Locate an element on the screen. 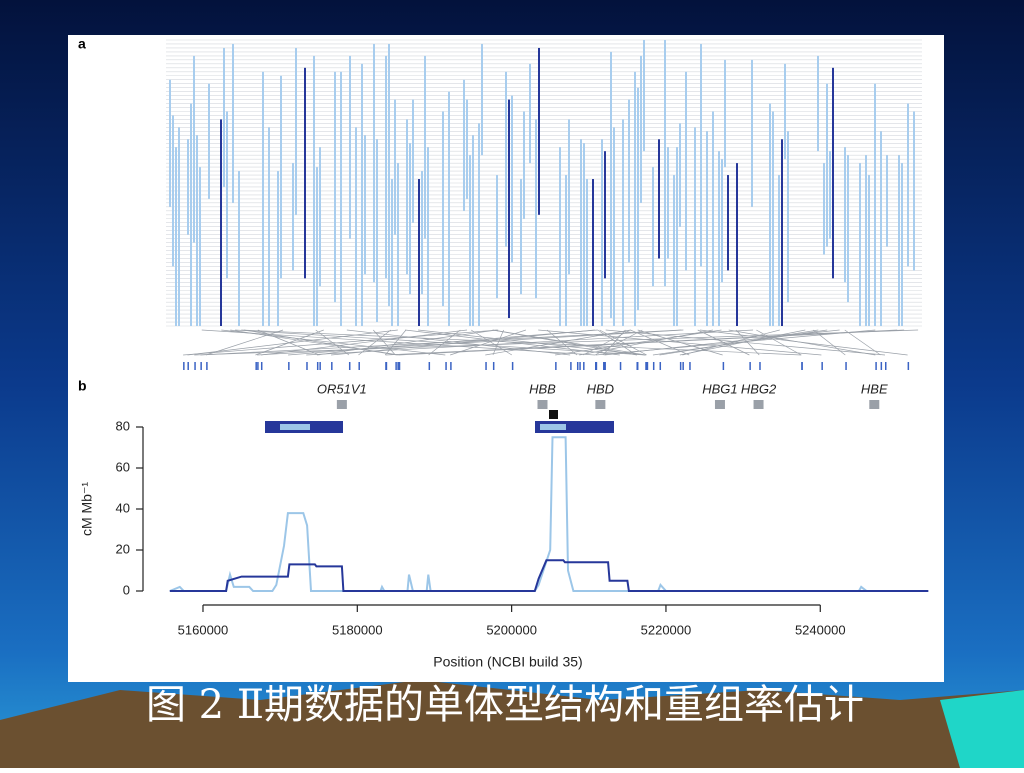 The image size is (1024, 773). gene-label: HBD is located at coordinates (600, 388).